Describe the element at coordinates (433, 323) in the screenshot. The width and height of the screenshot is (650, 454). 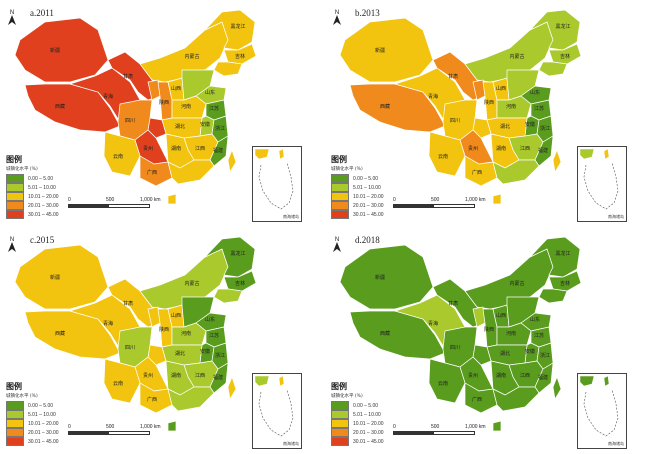
I see `province-label-qh: 青海` at that location.